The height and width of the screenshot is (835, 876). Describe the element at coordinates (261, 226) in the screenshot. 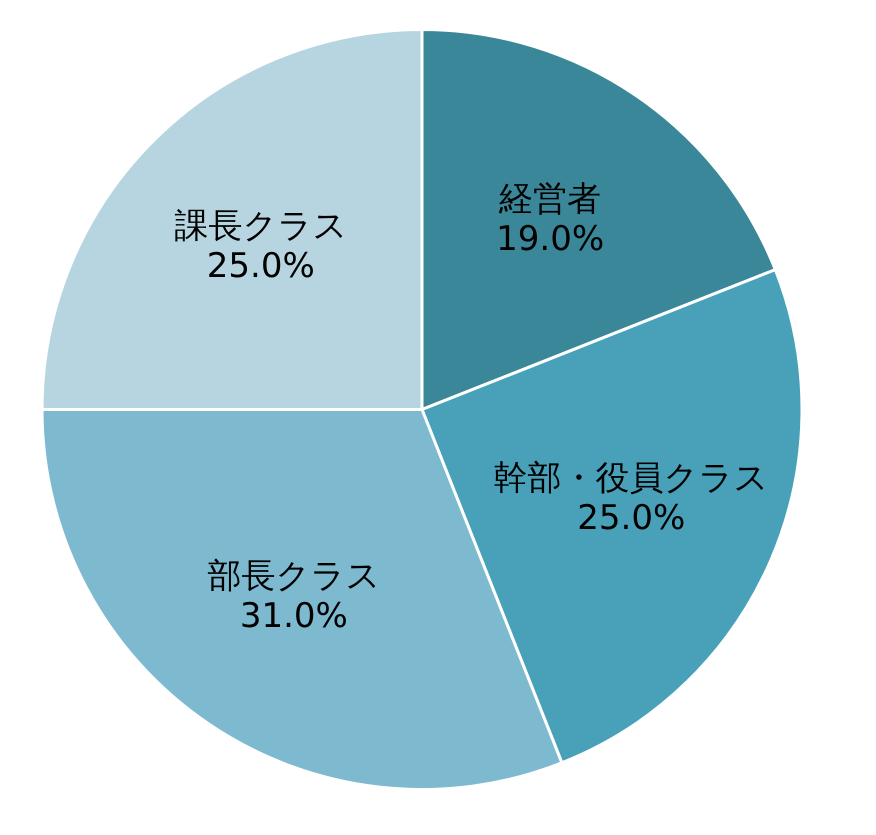

I see `slice-label: 課長クラス` at that location.